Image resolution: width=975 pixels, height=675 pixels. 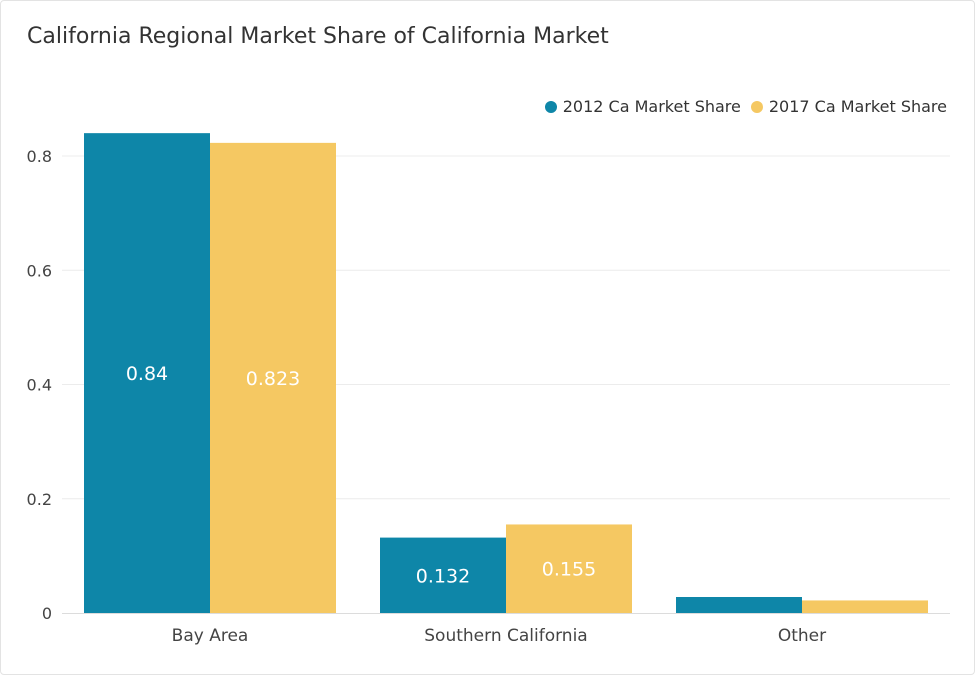 What do you see at coordinates (756, 106) in the screenshot?
I see `legend-swatch-2017` at bounding box center [756, 106].